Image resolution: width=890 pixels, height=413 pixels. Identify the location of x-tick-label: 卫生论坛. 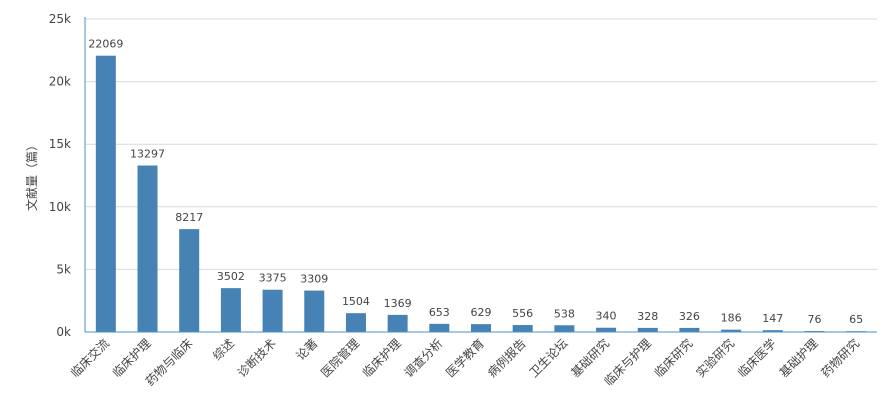
(549, 358).